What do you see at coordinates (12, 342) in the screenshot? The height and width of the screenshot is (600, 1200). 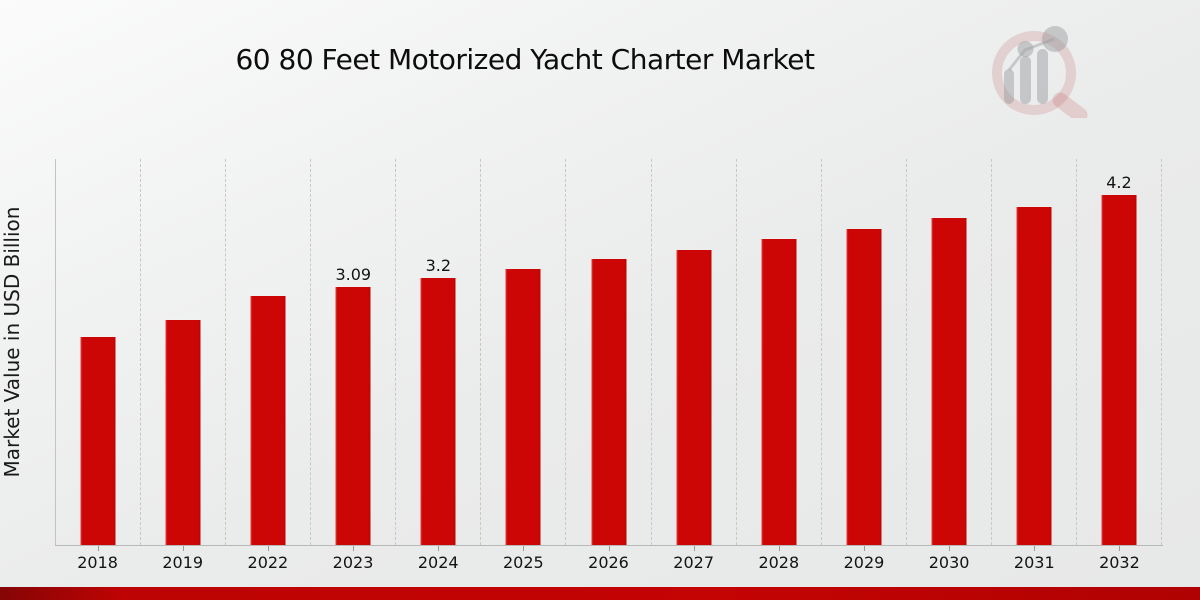 I see `y-axis-label: Market Value in USD Billion` at bounding box center [12, 342].